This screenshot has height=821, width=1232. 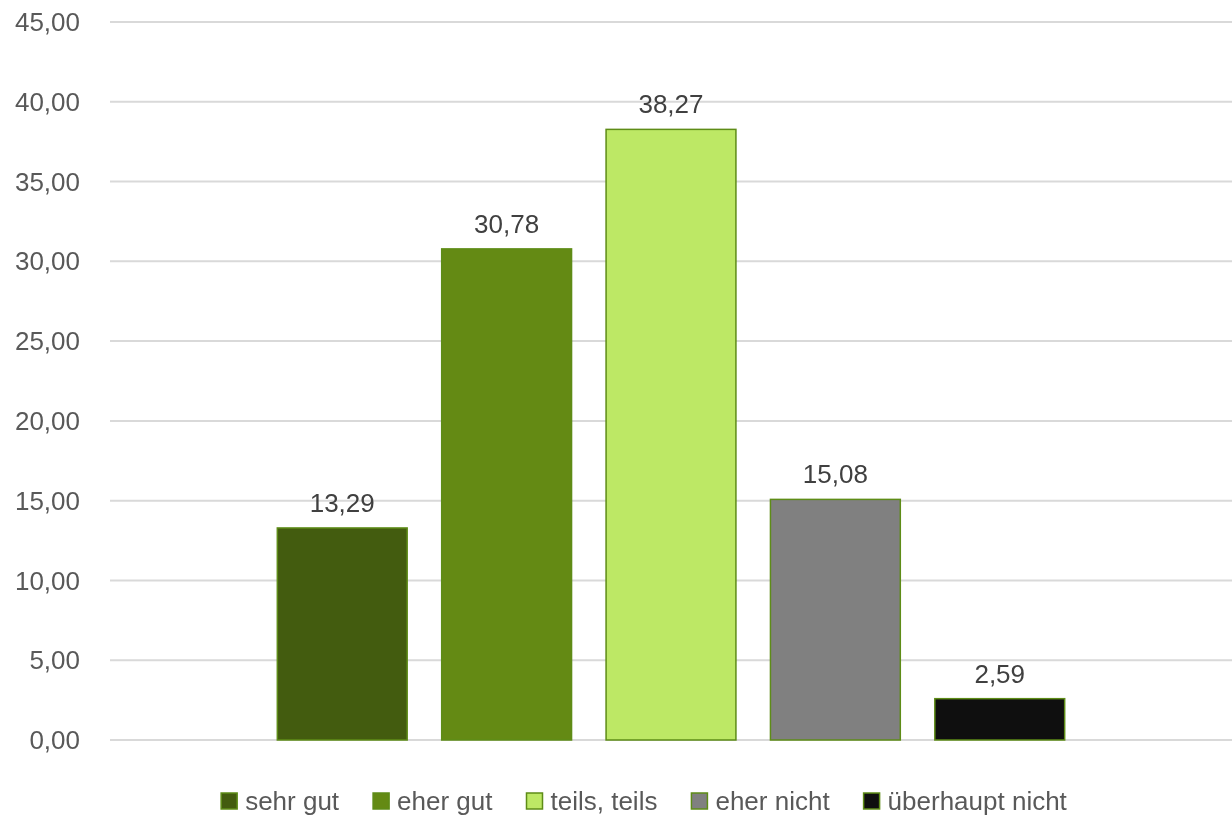 What do you see at coordinates (292, 801) in the screenshot?
I see `legend-label: sehr gut` at bounding box center [292, 801].